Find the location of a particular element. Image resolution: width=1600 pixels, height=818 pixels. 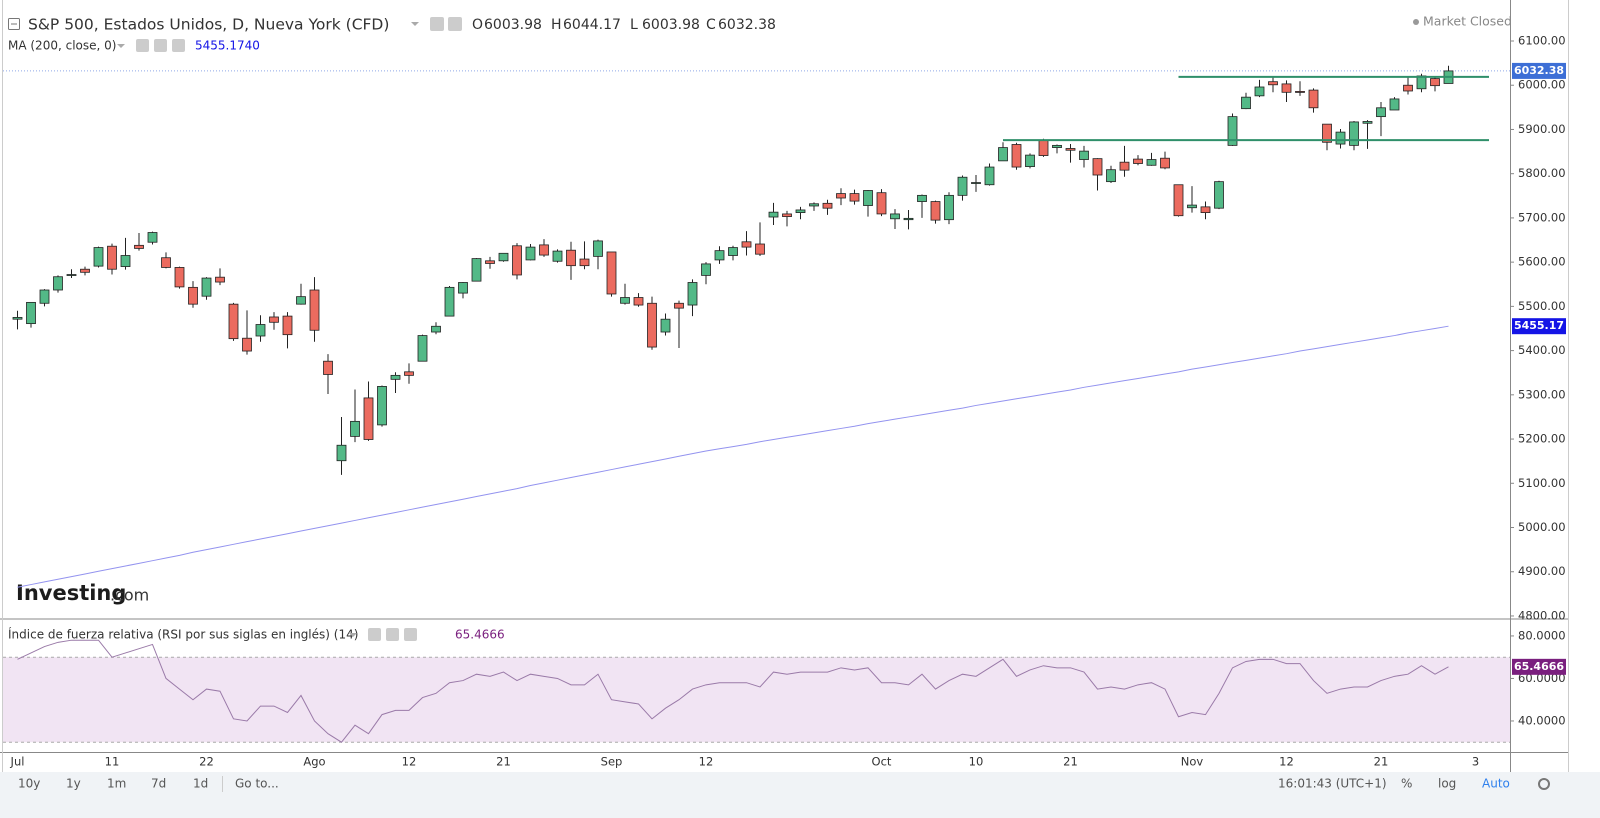

x-tick-label: 10 is located at coordinates (976, 762).